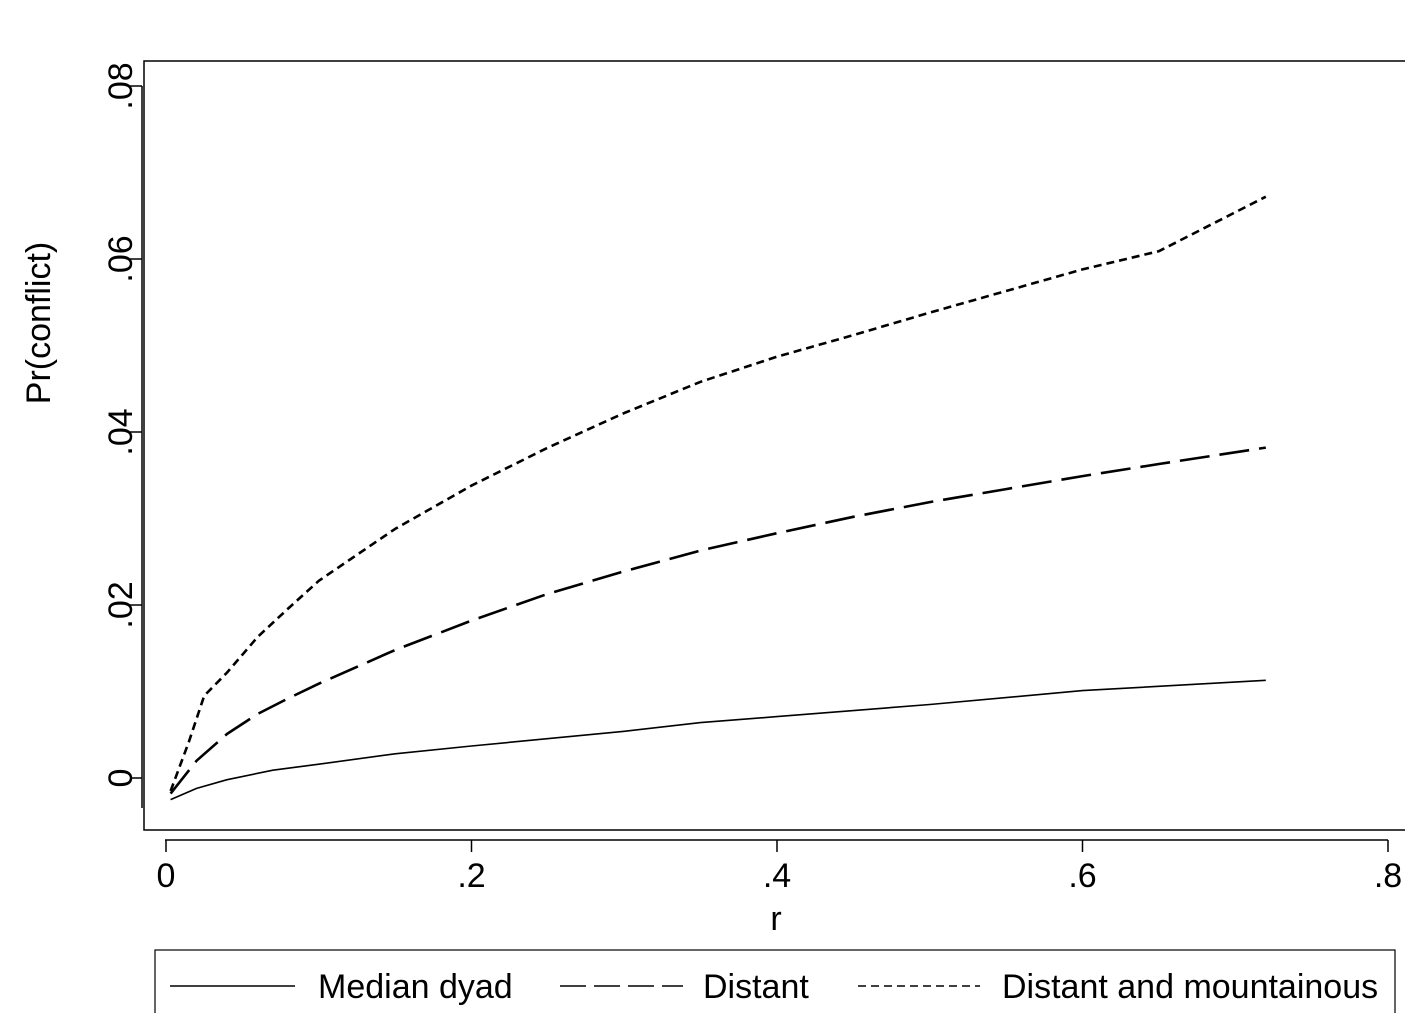 This screenshot has height=1013, width=1405. What do you see at coordinates (166, 876) in the screenshot?
I see `x-tick-label: 0` at bounding box center [166, 876].